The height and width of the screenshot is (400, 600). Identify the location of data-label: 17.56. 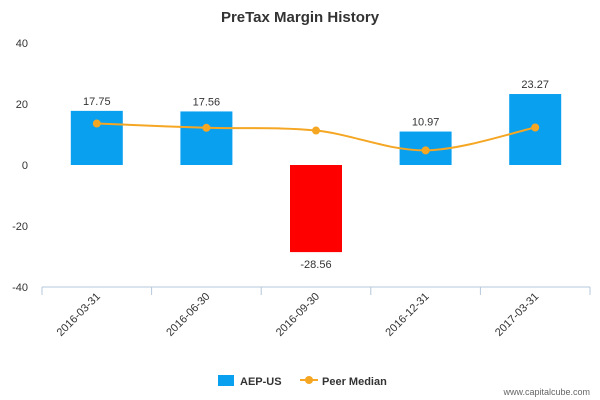
(207, 102).